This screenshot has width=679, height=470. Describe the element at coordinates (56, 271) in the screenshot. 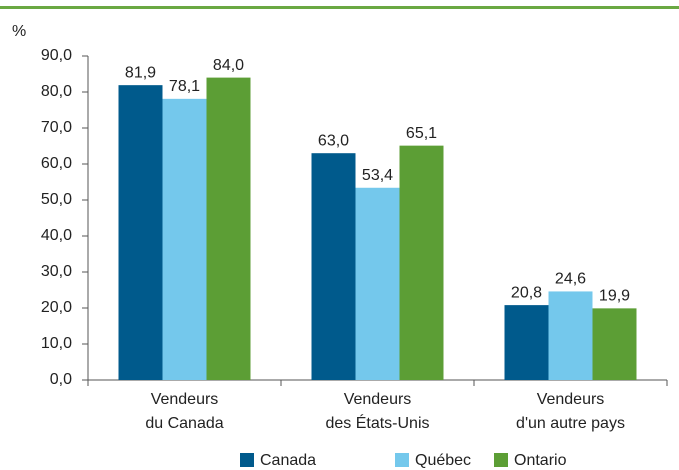

I see `y-tick-label: 30,0` at that location.